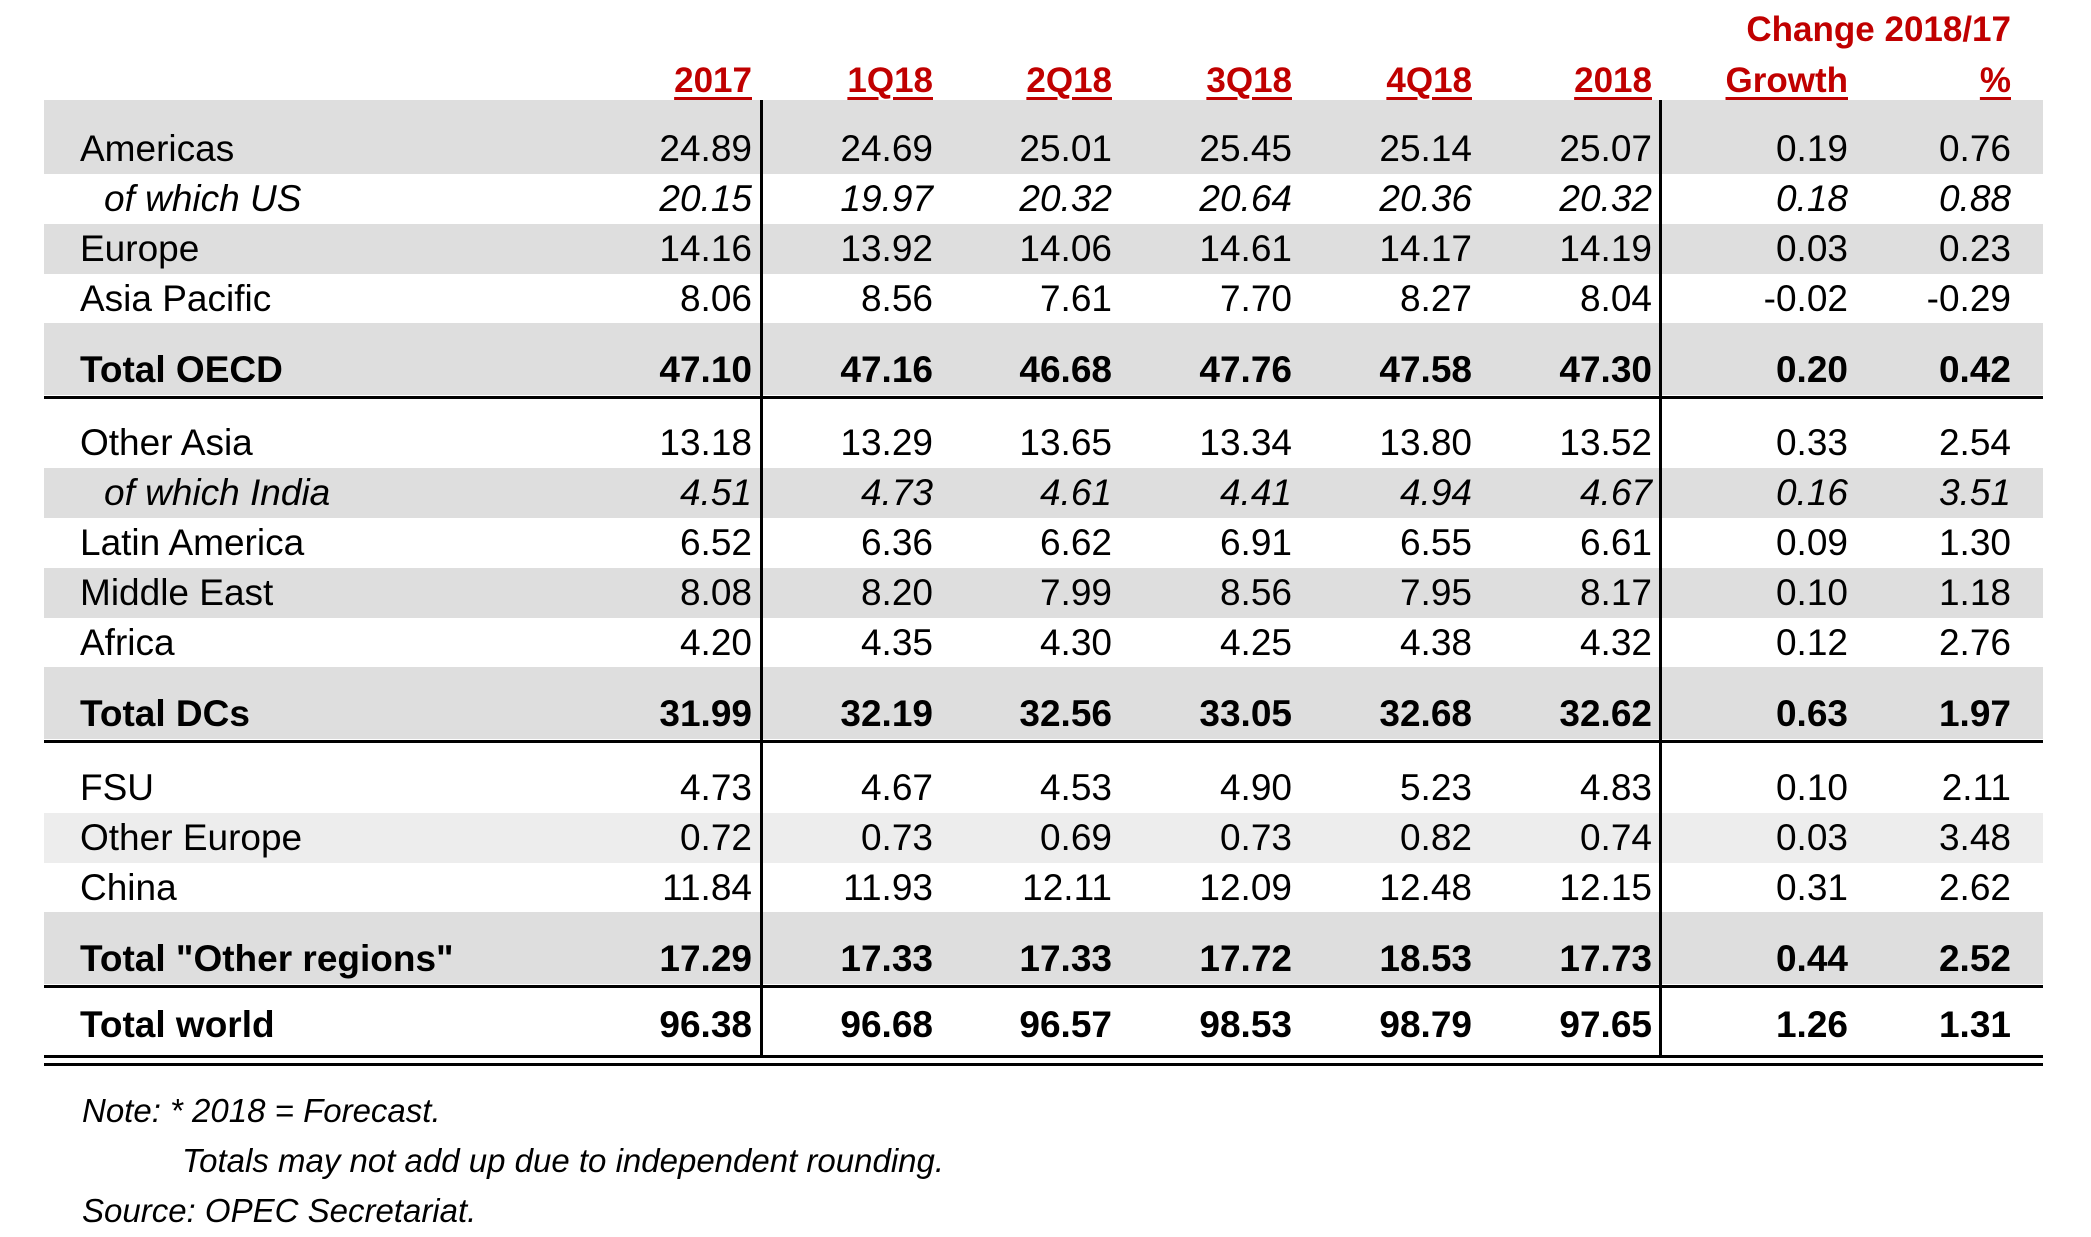  What do you see at coordinates (1245, 958) in the screenshot?
I see `table-cell: 17.72` at bounding box center [1245, 958].